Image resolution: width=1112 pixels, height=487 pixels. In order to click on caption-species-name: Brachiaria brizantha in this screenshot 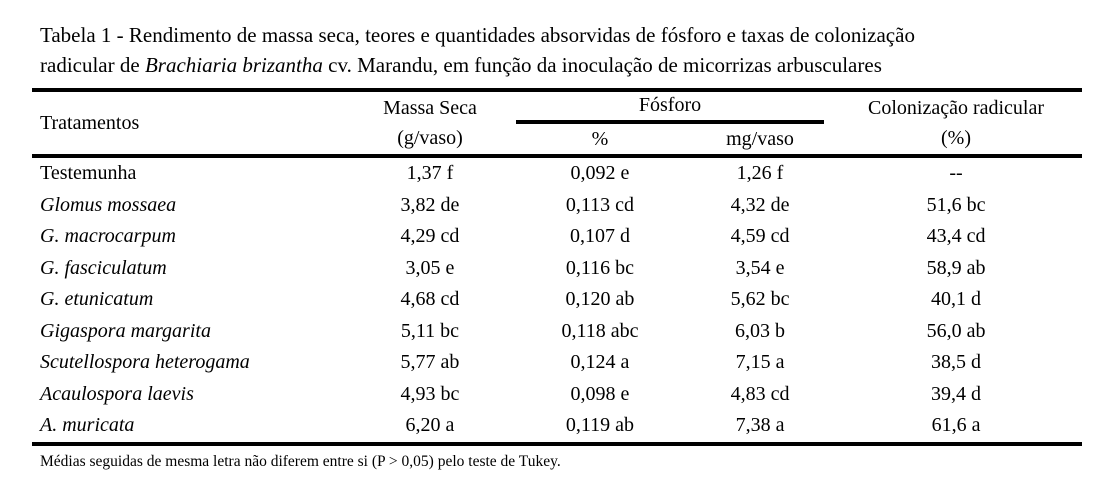, I will do `click(233, 65)`.